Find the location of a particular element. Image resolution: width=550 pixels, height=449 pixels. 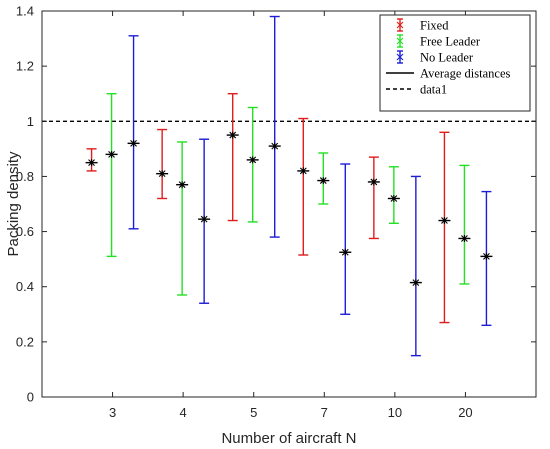

legend-item-no-leader: No Leader is located at coordinates (435, 57).